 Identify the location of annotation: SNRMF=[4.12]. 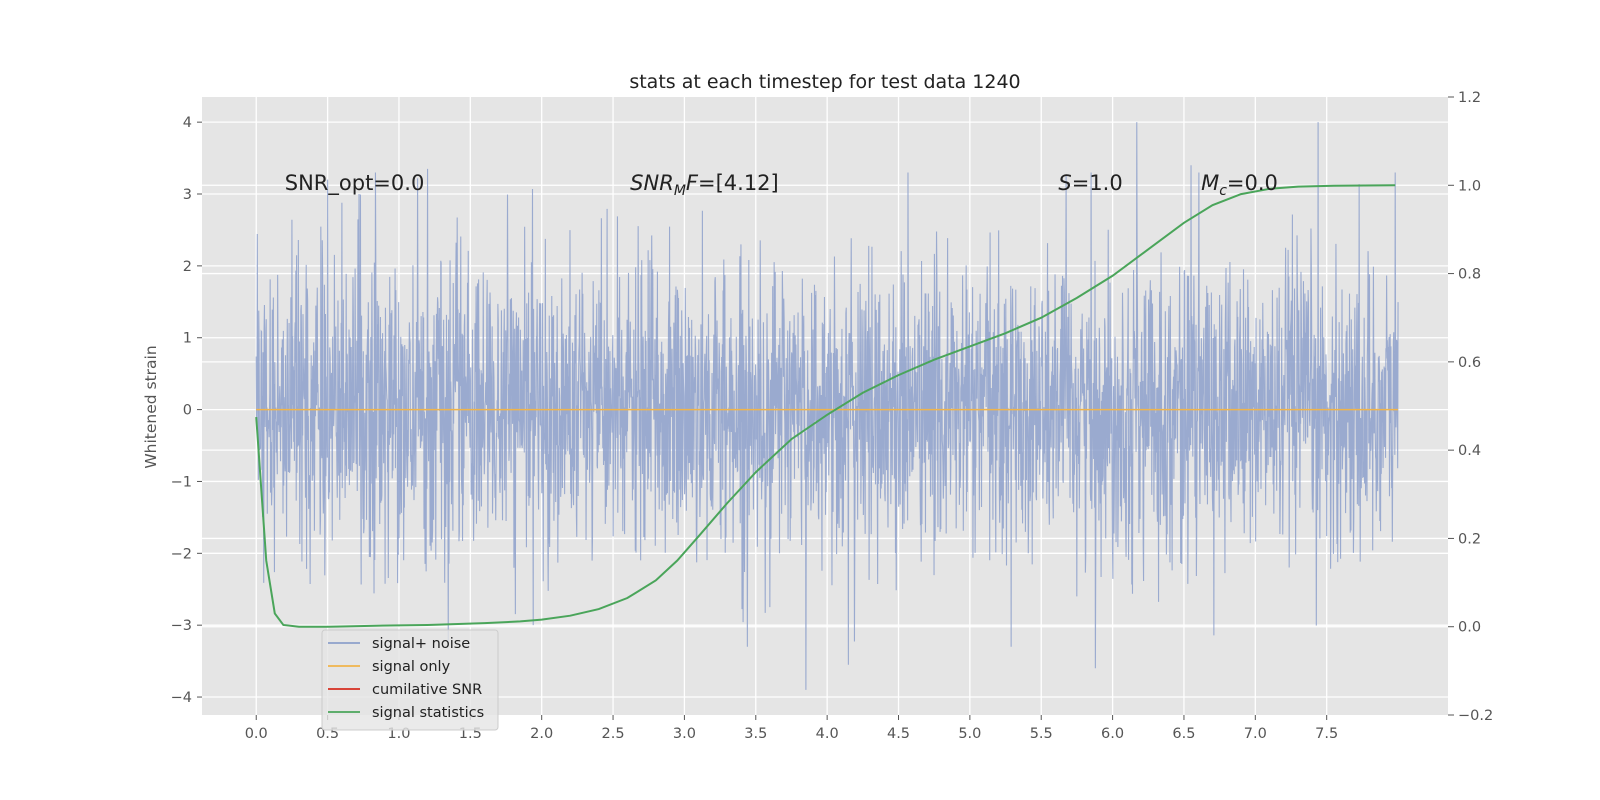
(704, 185).